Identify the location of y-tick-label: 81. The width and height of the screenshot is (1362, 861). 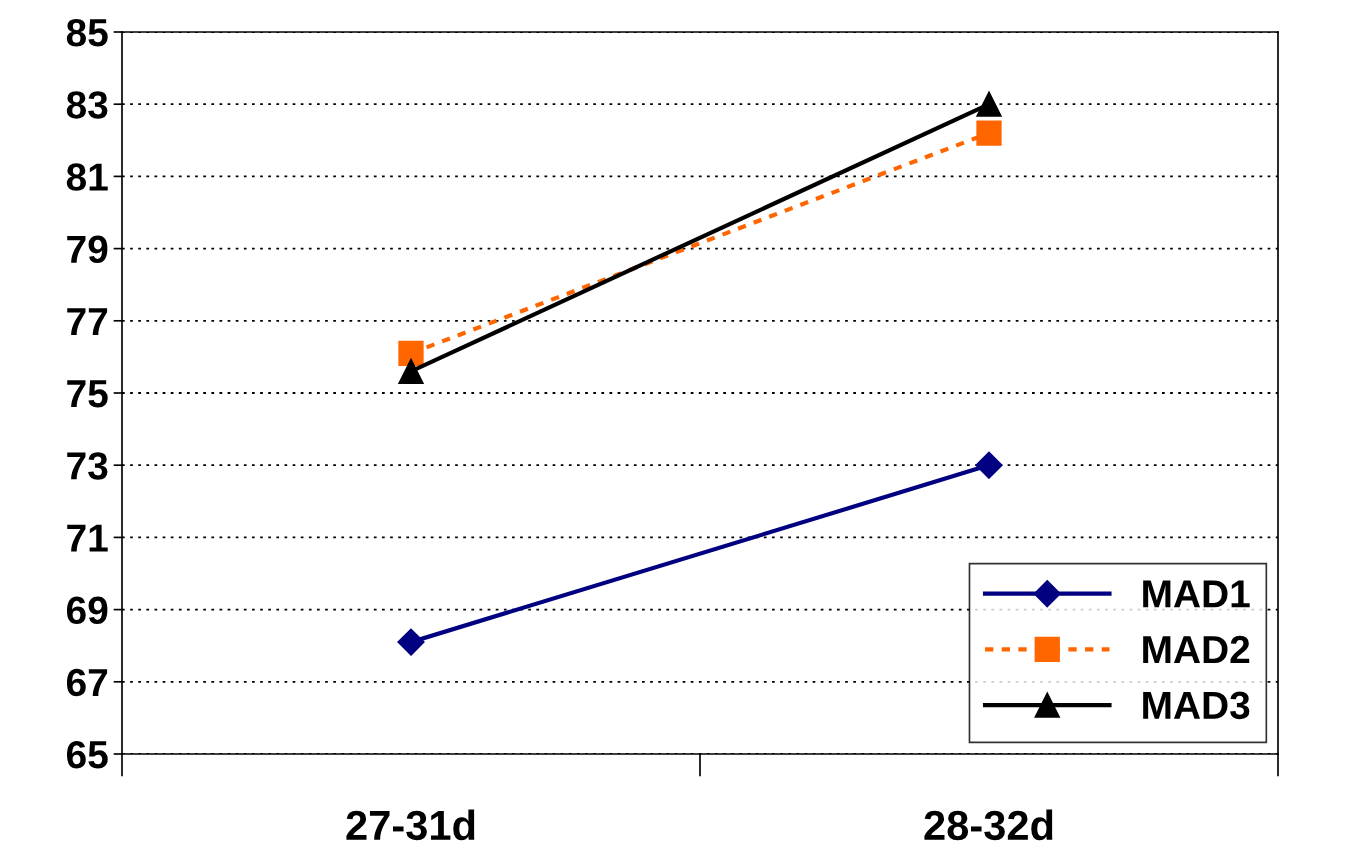
(87, 177).